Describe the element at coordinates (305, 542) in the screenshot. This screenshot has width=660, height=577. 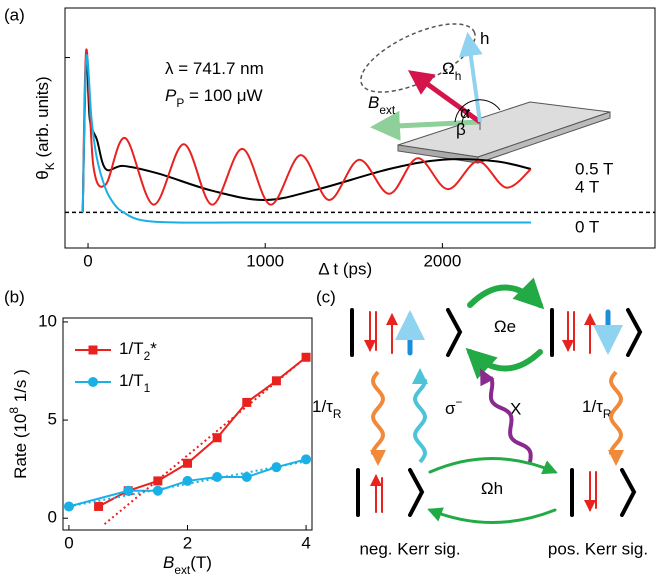
I see `x-tick-label: 4` at that location.